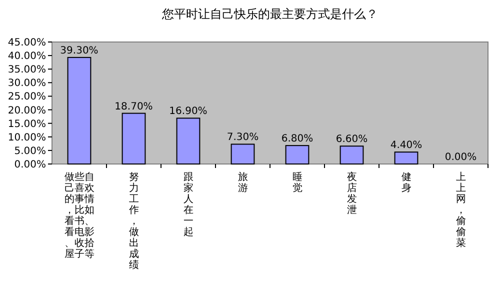  Describe the element at coordinates (27, 138) in the screenshot. I see `y-tick-label: 10.00%` at that location.